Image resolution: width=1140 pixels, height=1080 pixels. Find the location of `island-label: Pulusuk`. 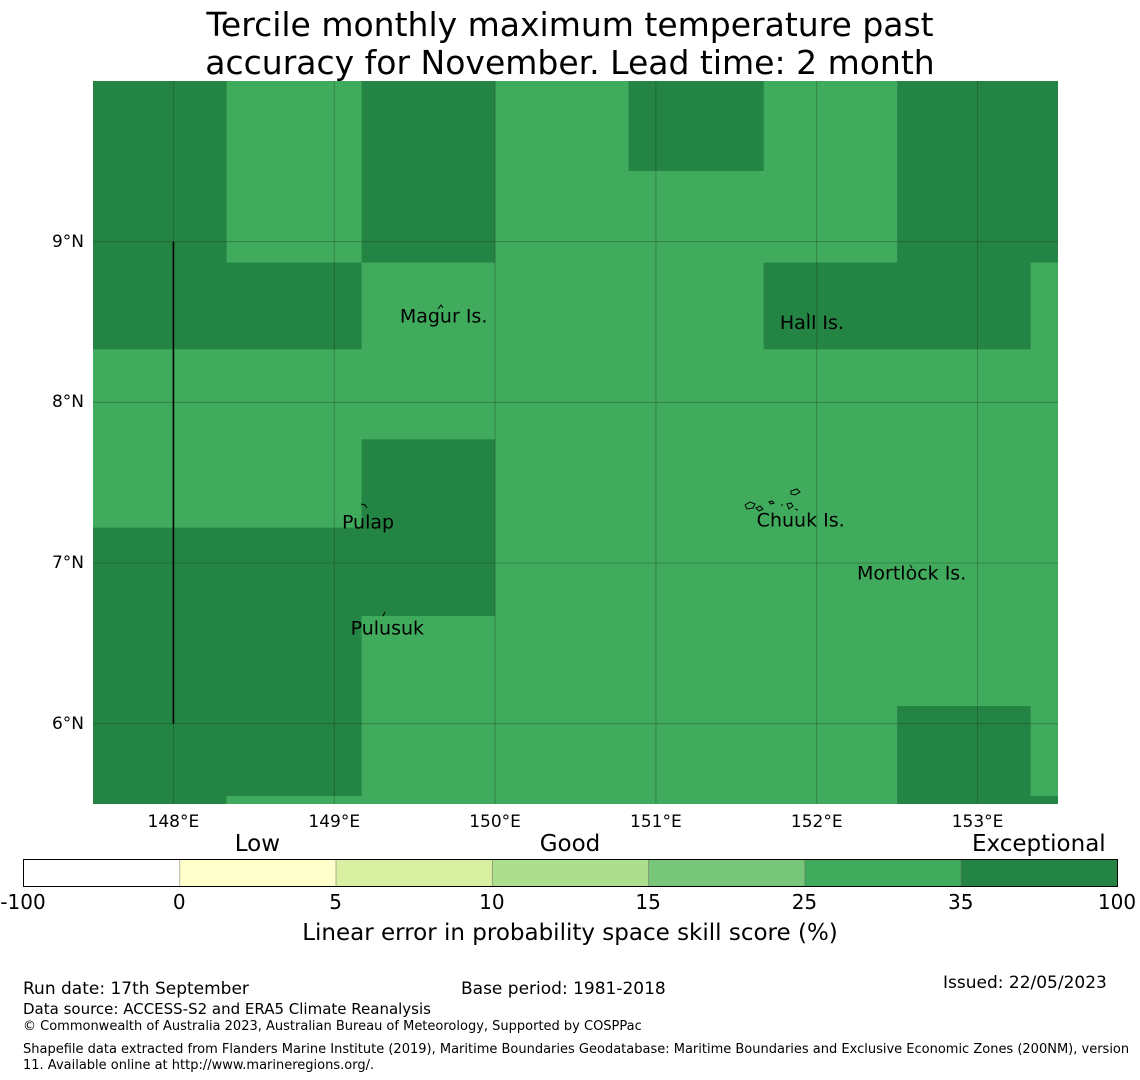

island-label: Pulusuk is located at coordinates (387, 628).